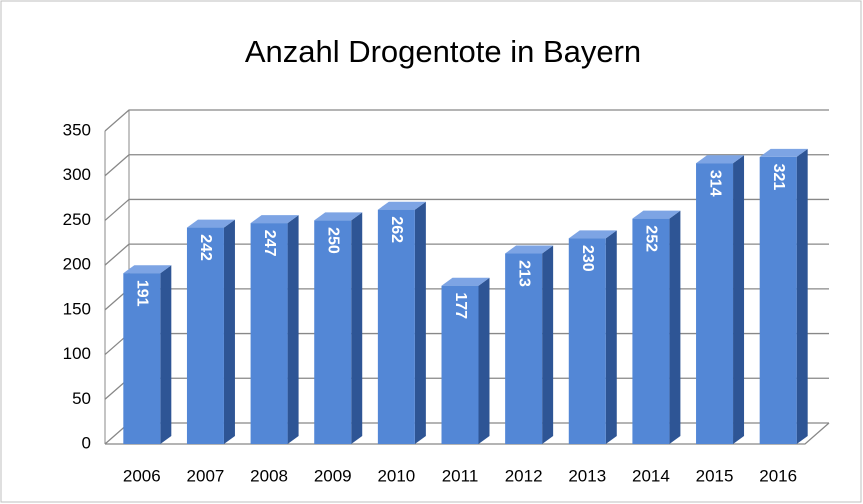 This screenshot has width=863, height=504. Describe the element at coordinates (142, 293) in the screenshot. I see `data-label: 191` at that location.